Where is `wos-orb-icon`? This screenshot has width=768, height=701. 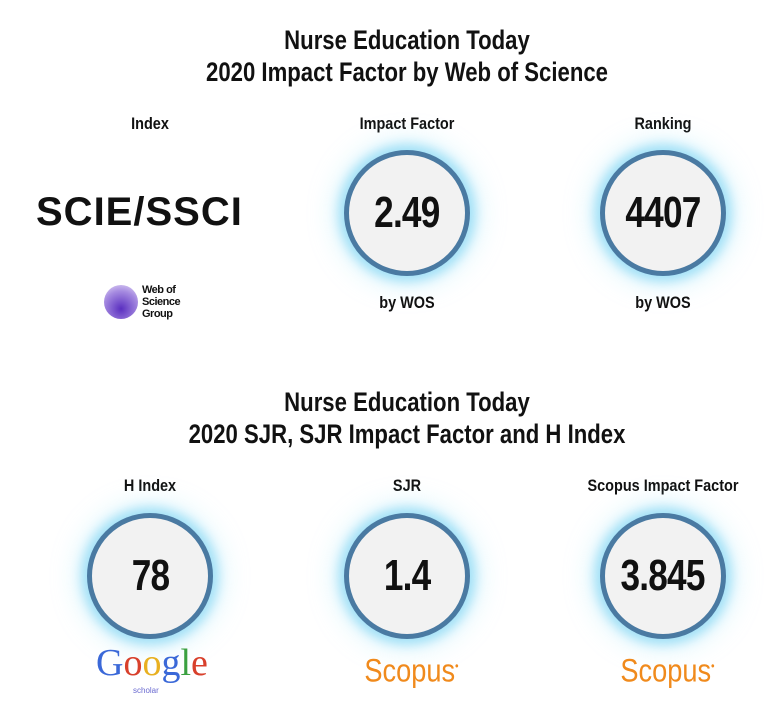 wos-orb-icon is located at coordinates (121, 302).